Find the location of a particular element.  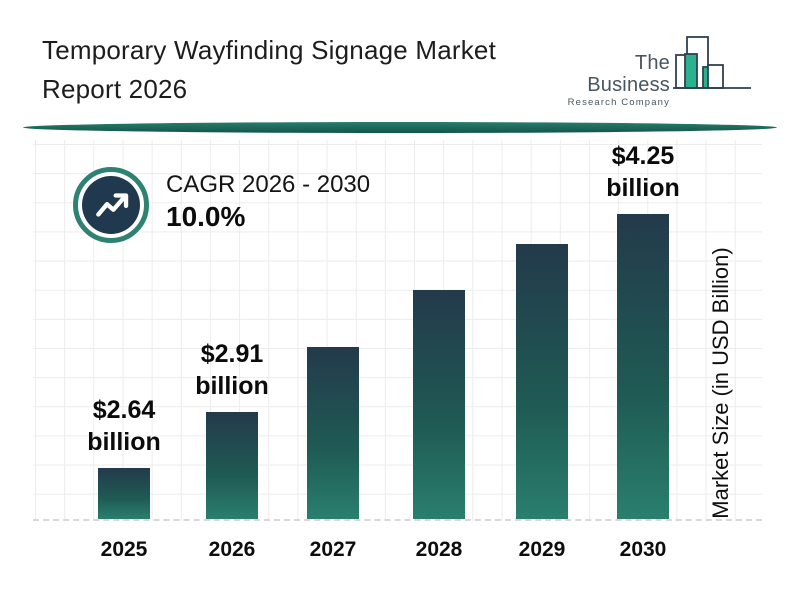

x-tick-label: 2027 is located at coordinates (333, 549).